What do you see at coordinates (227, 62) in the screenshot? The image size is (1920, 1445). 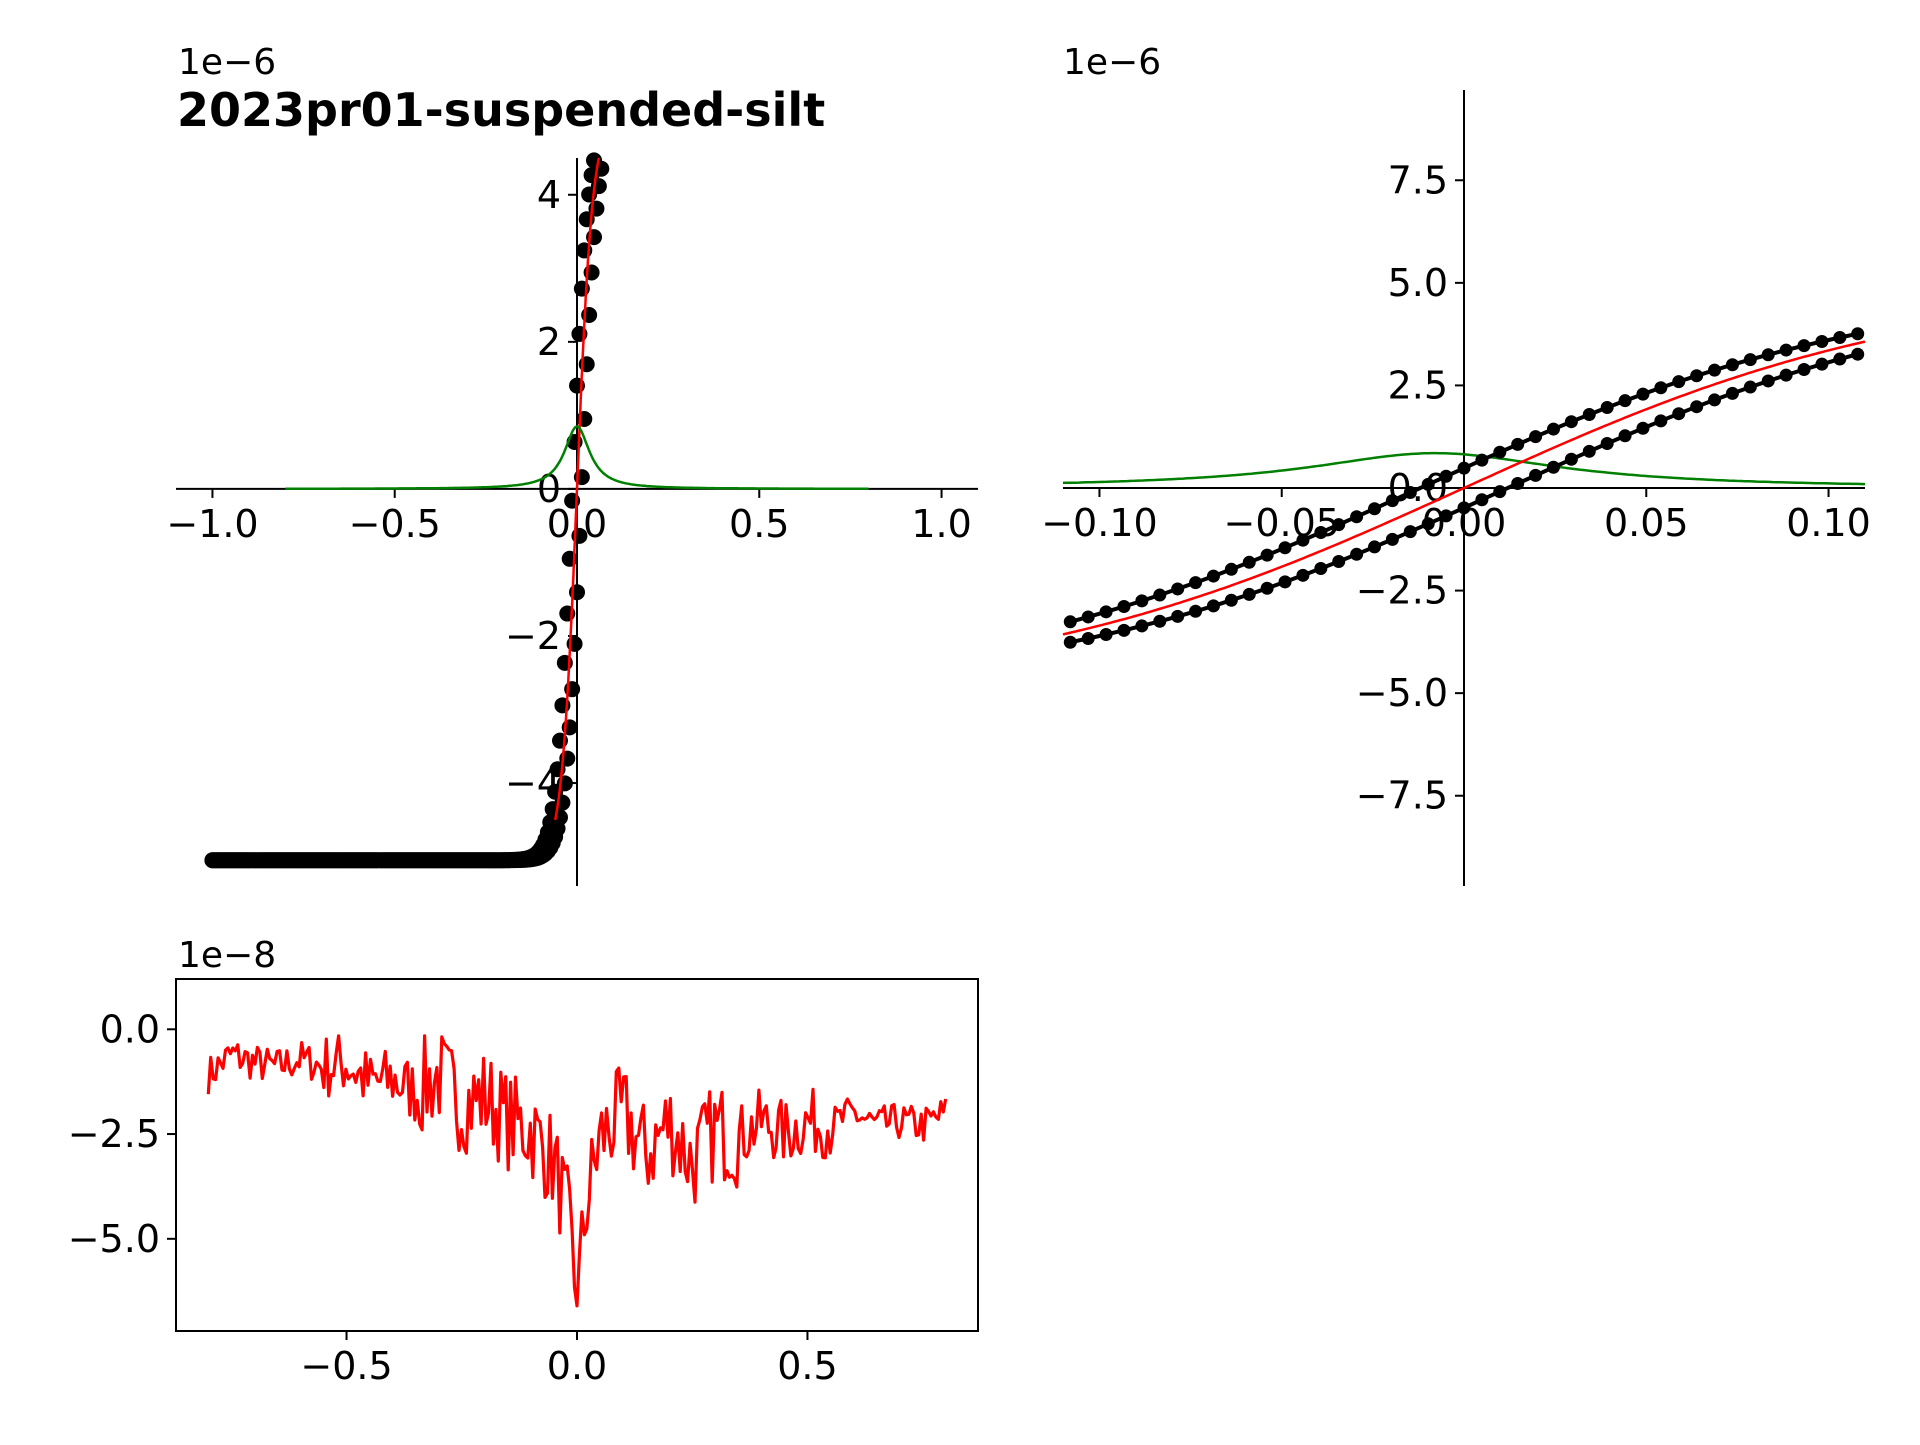 I see `main-y-multiplier: 1e−6` at bounding box center [227, 62].